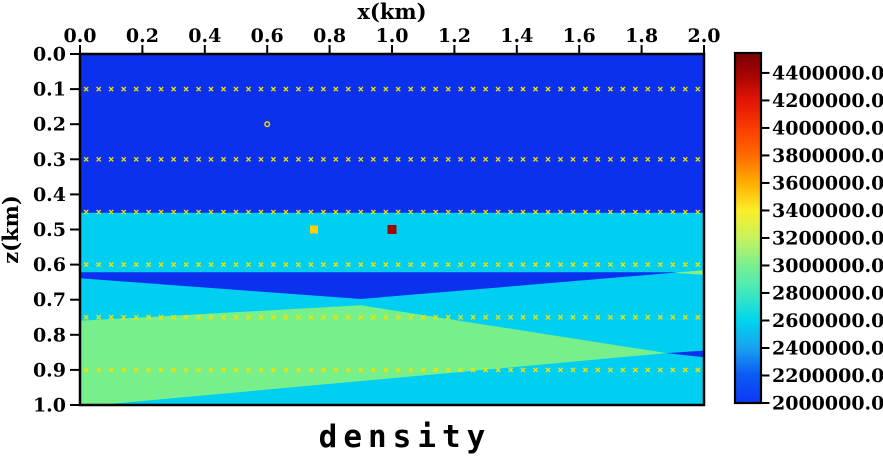  I want to click on colorbar-tick-label: 2600000.0, so click(827, 321).